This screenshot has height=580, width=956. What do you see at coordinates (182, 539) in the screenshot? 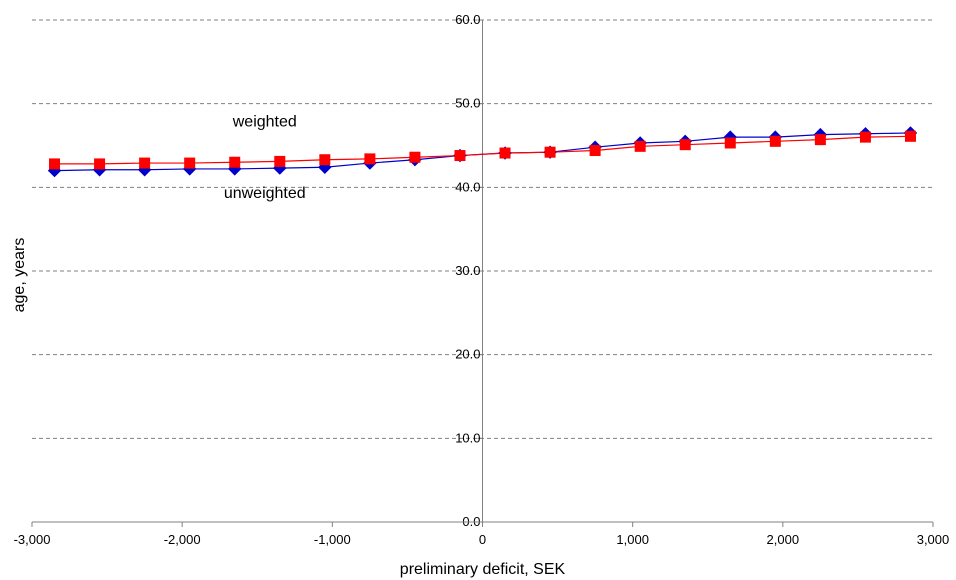
I see `x-tick-label: -2,000` at bounding box center [182, 539].